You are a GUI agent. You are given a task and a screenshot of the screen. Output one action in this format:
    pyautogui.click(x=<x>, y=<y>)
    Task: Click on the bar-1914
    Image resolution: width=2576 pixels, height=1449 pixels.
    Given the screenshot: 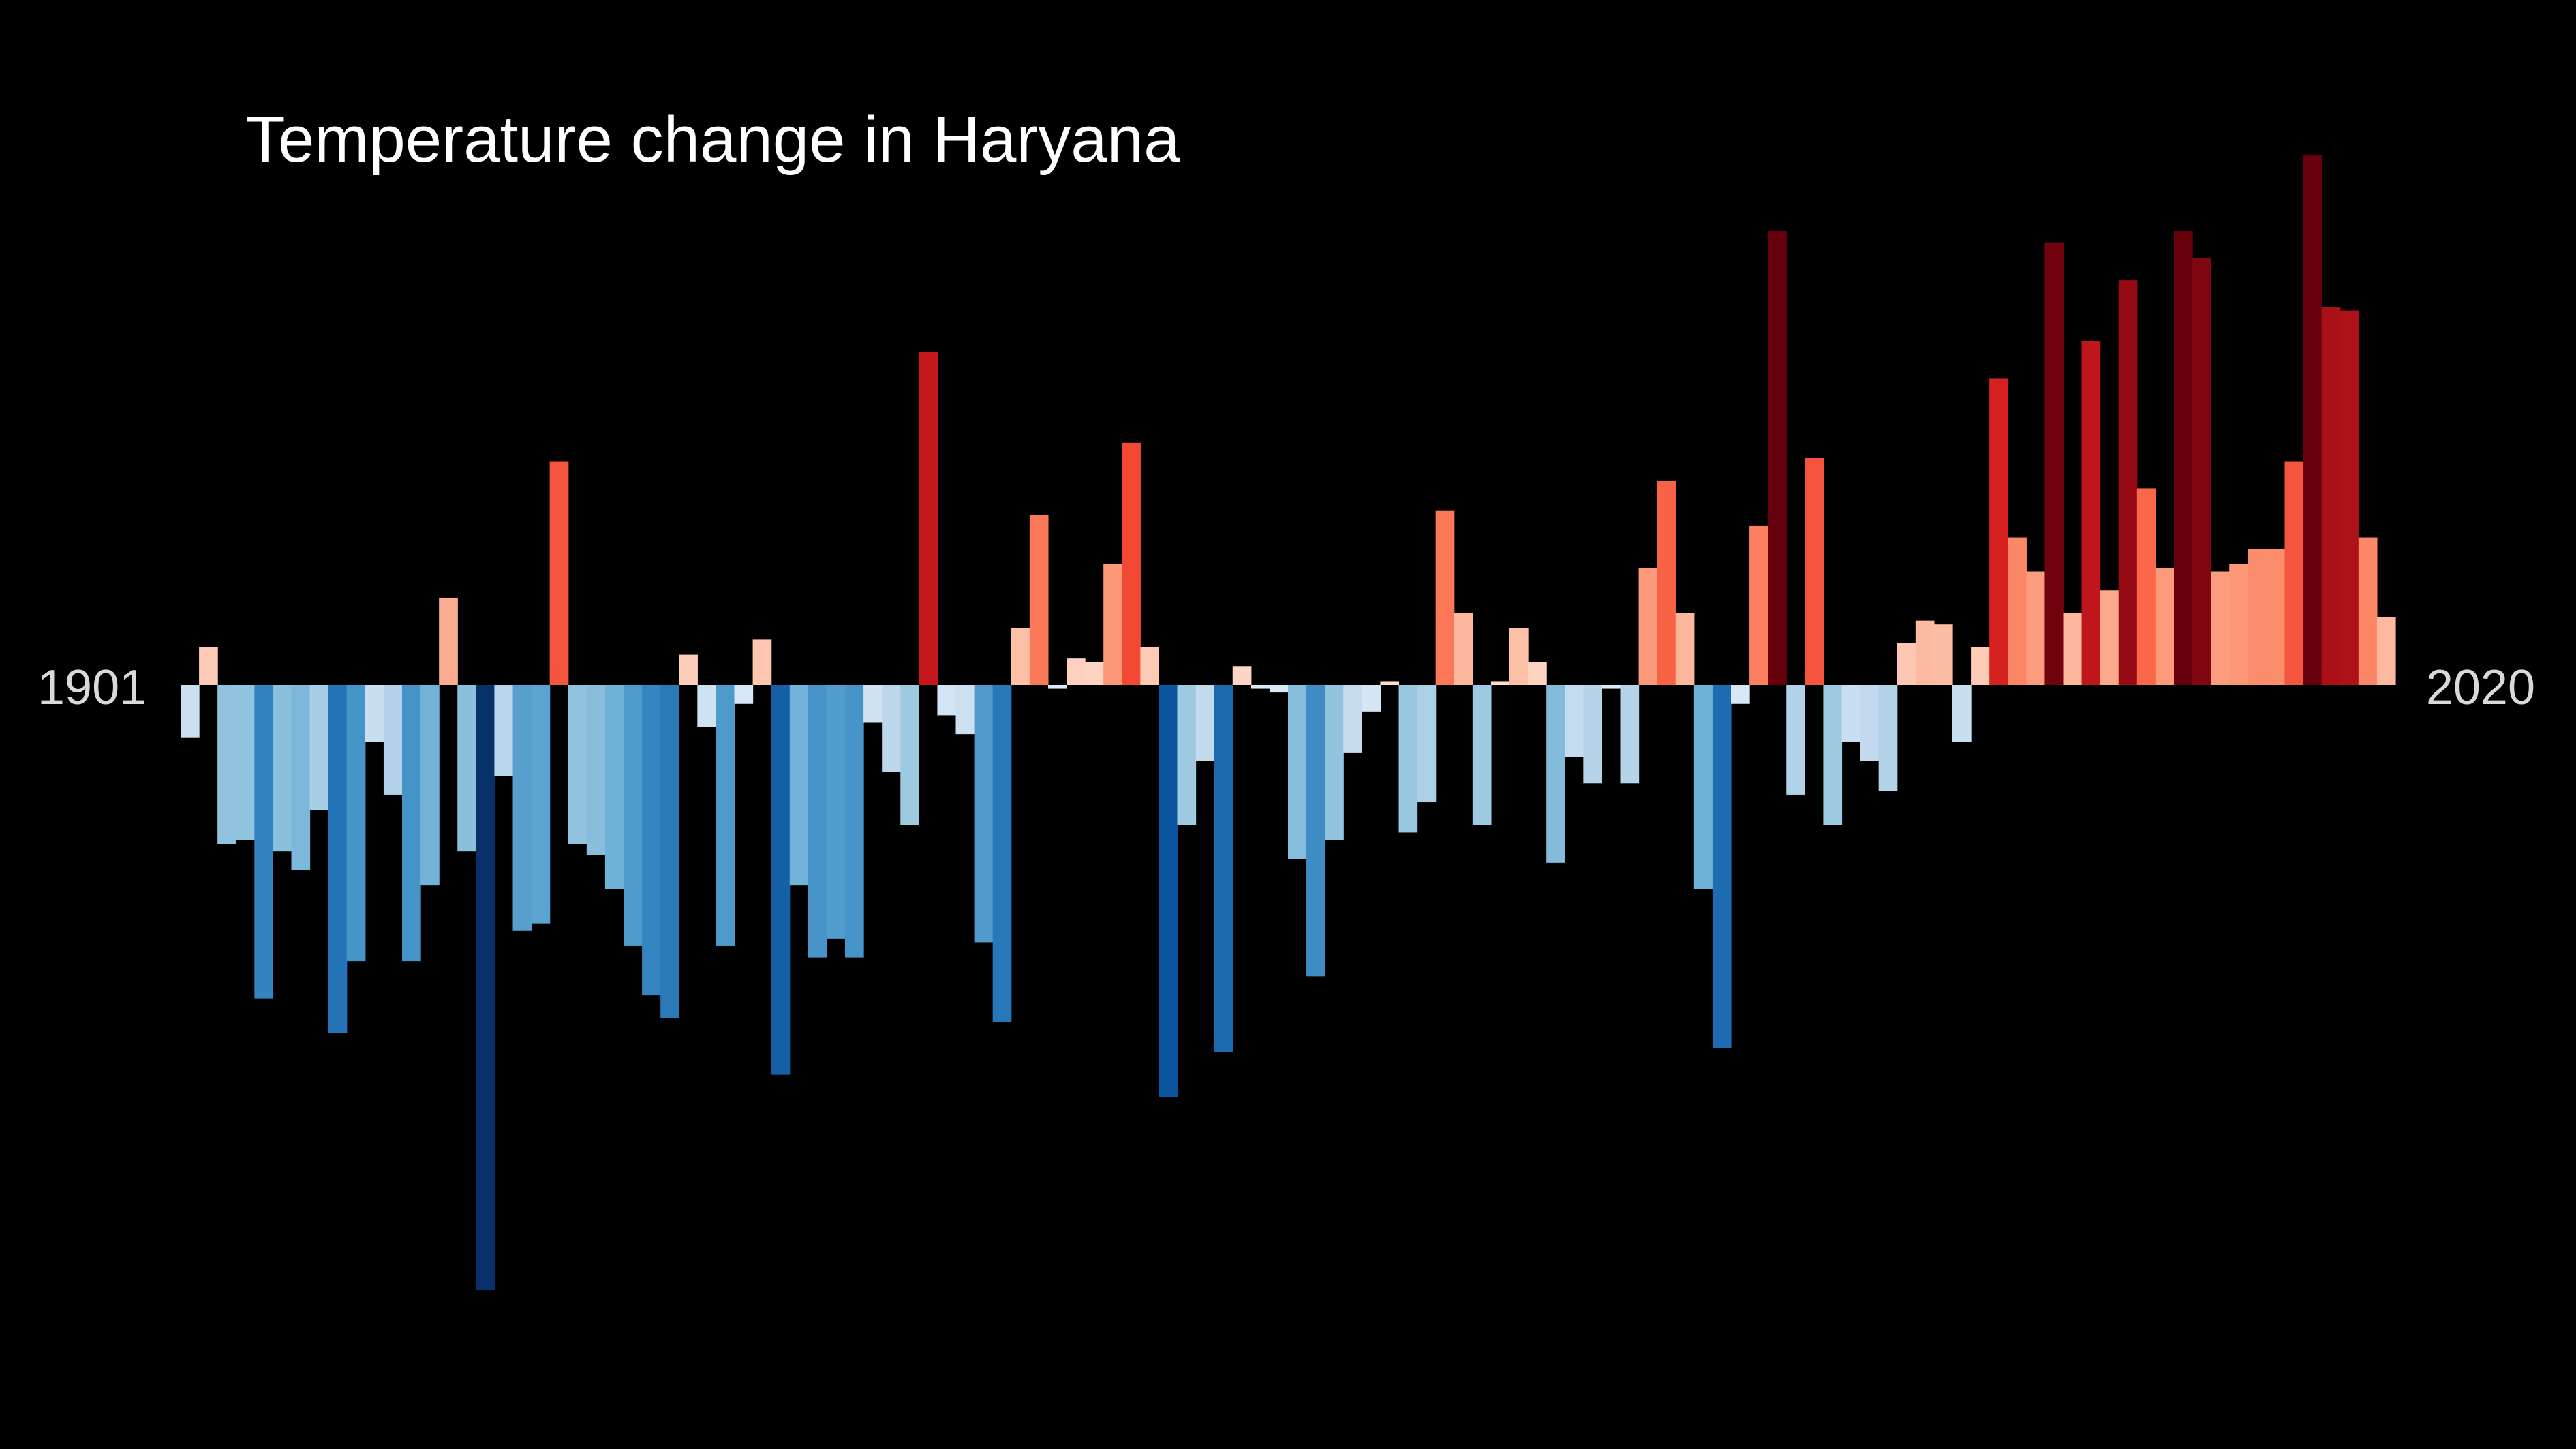 What is the action you would take?
    pyautogui.click(x=430, y=785)
    